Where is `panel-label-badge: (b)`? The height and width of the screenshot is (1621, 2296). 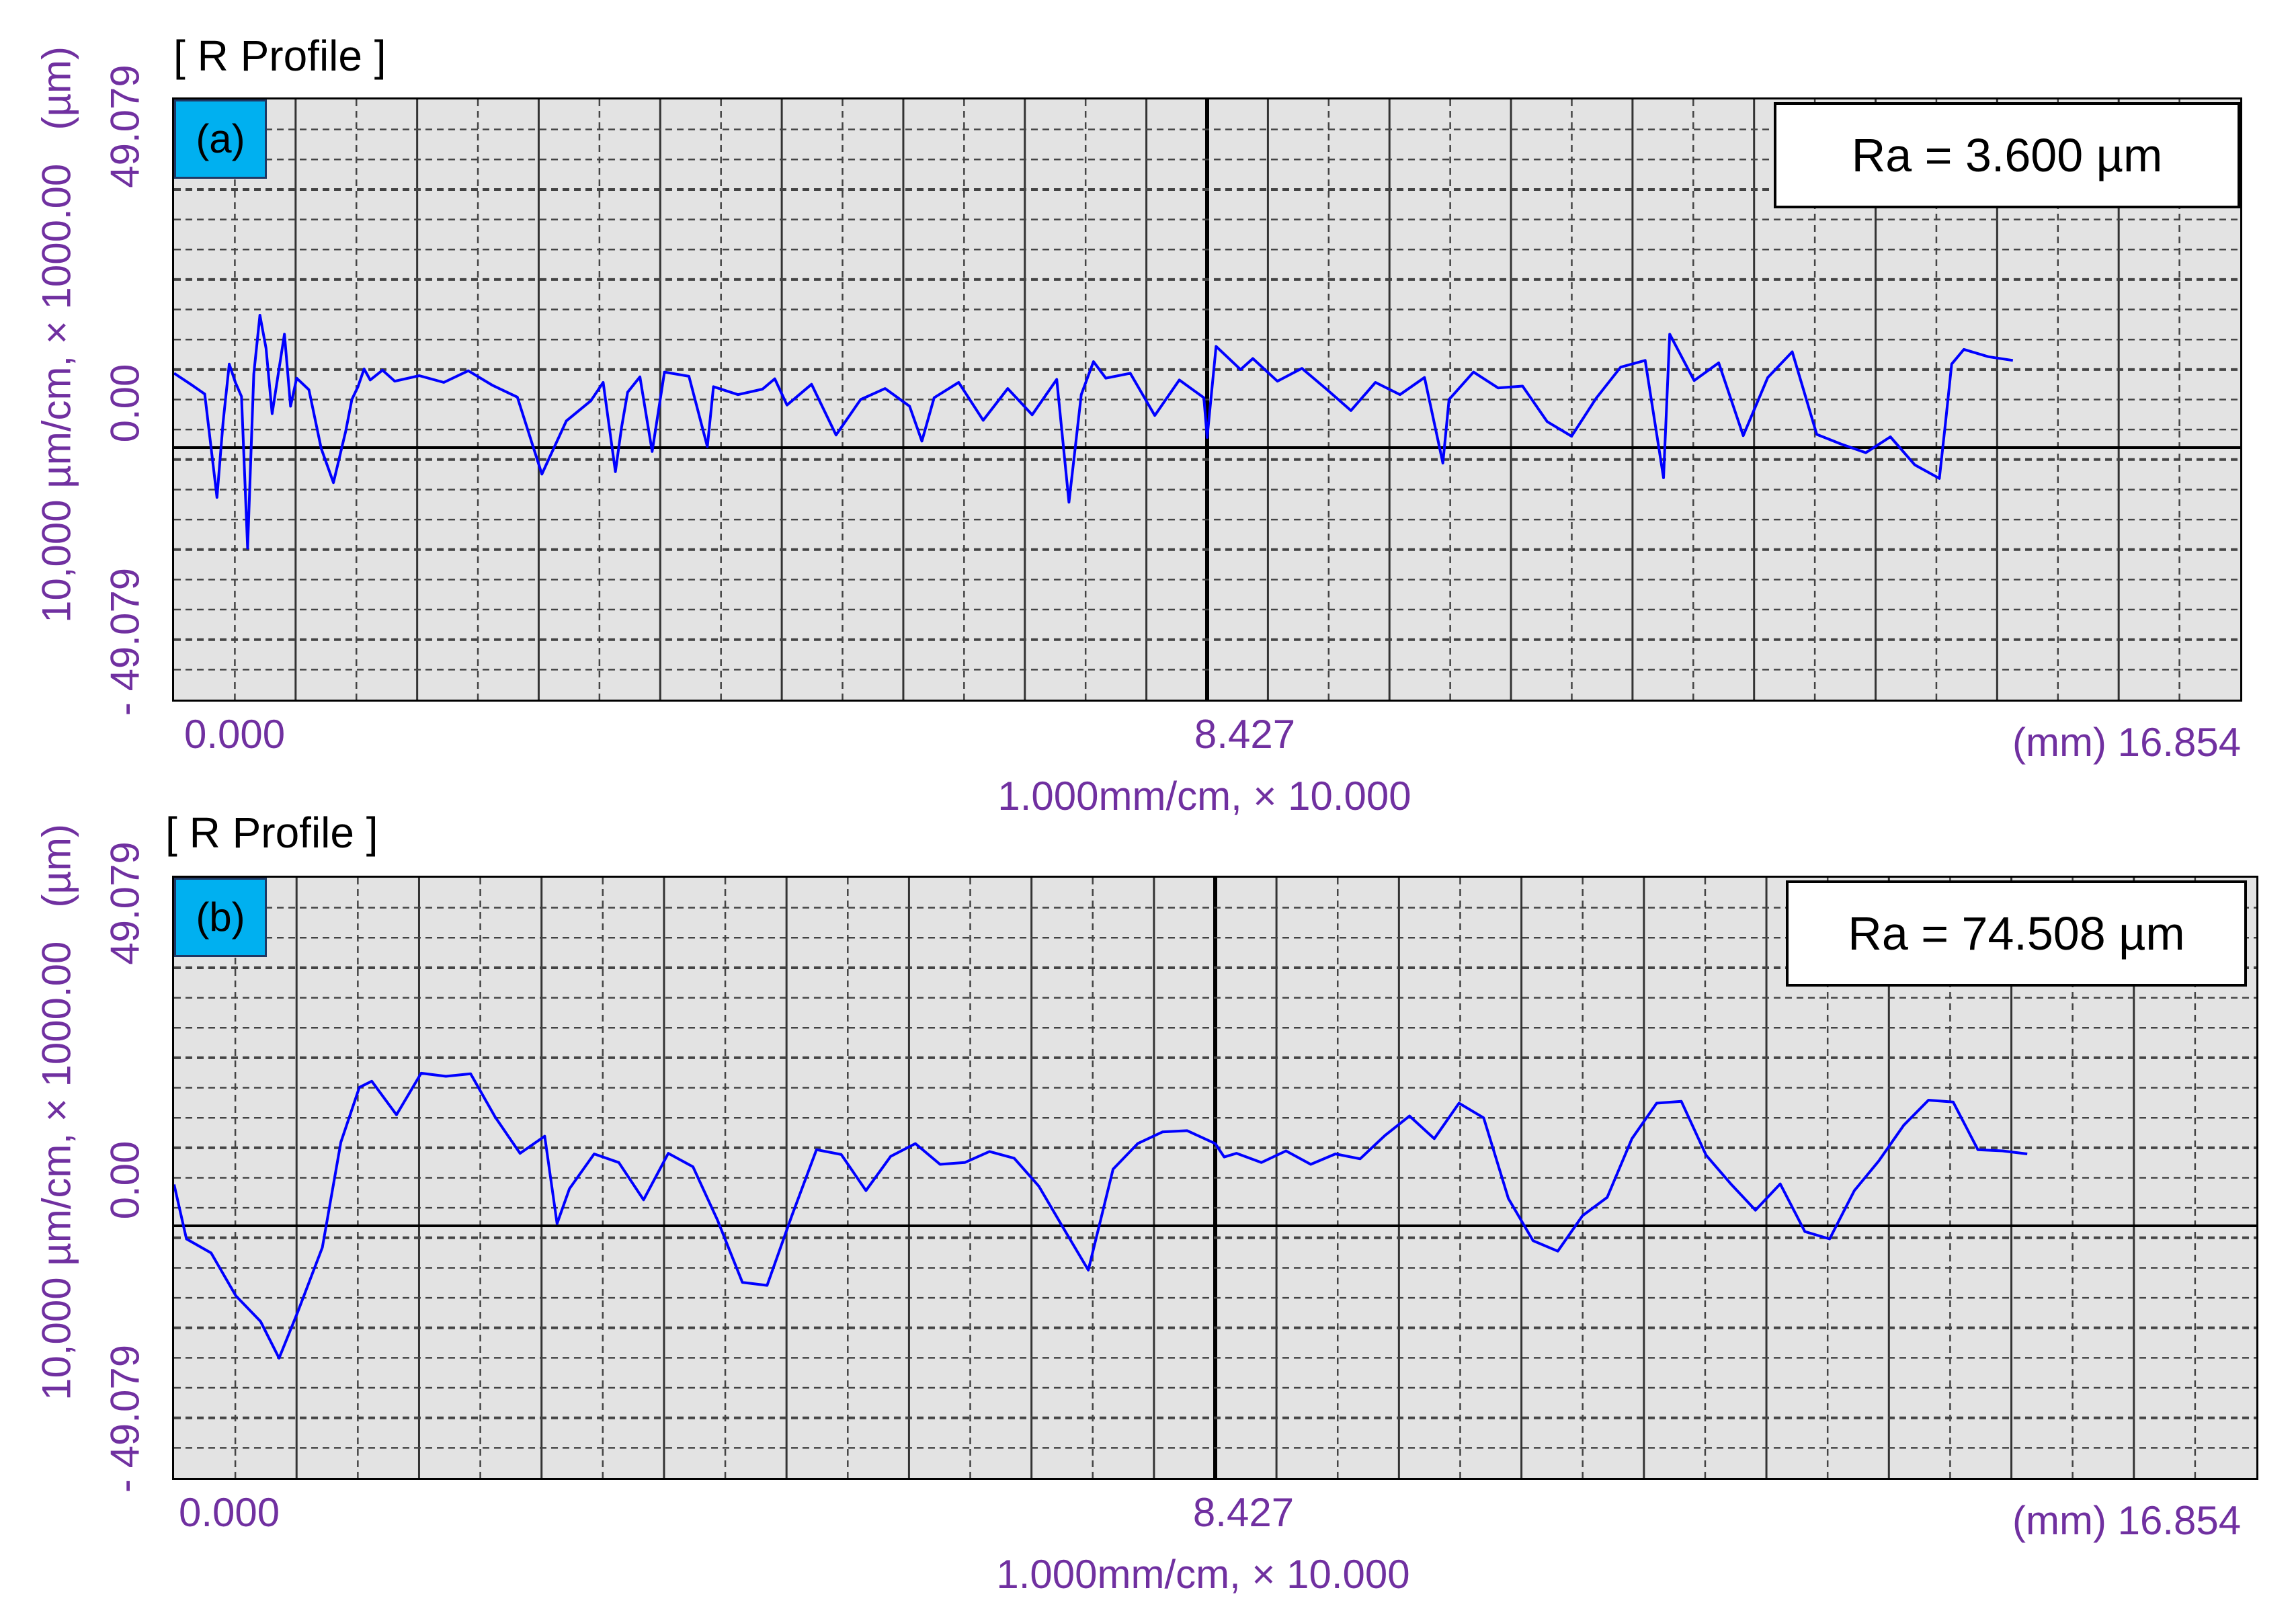 panel-label-badge: (b) is located at coordinates (220, 917).